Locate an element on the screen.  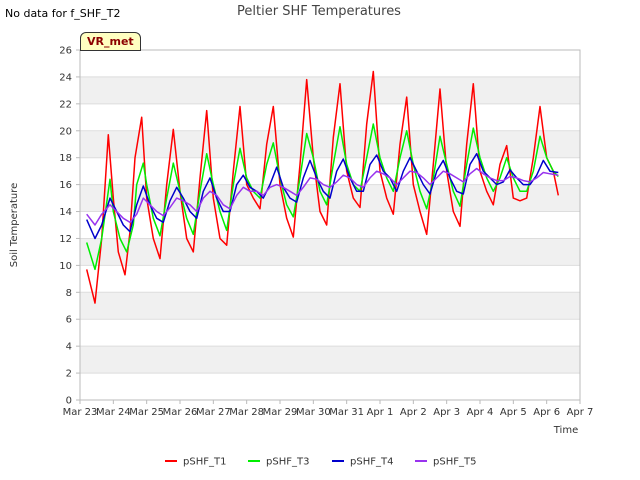
y-tick-label: 10 is located at coordinates (65, 266).